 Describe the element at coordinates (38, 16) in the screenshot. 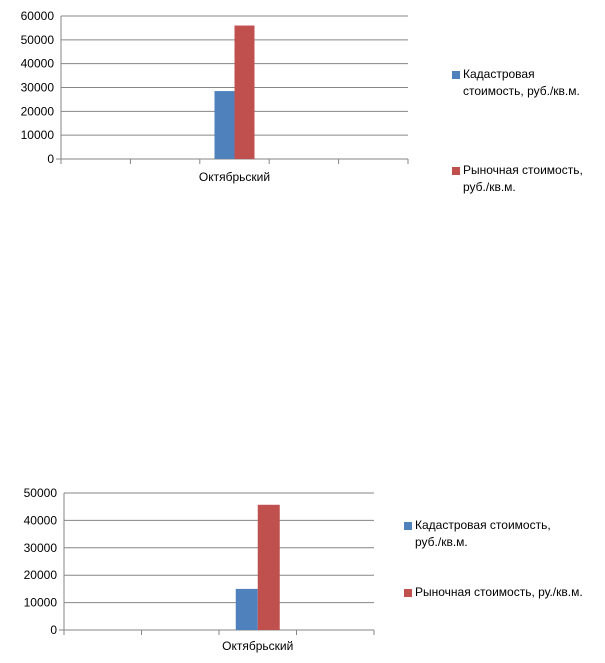

I see `y-tick-label: 60000` at that location.